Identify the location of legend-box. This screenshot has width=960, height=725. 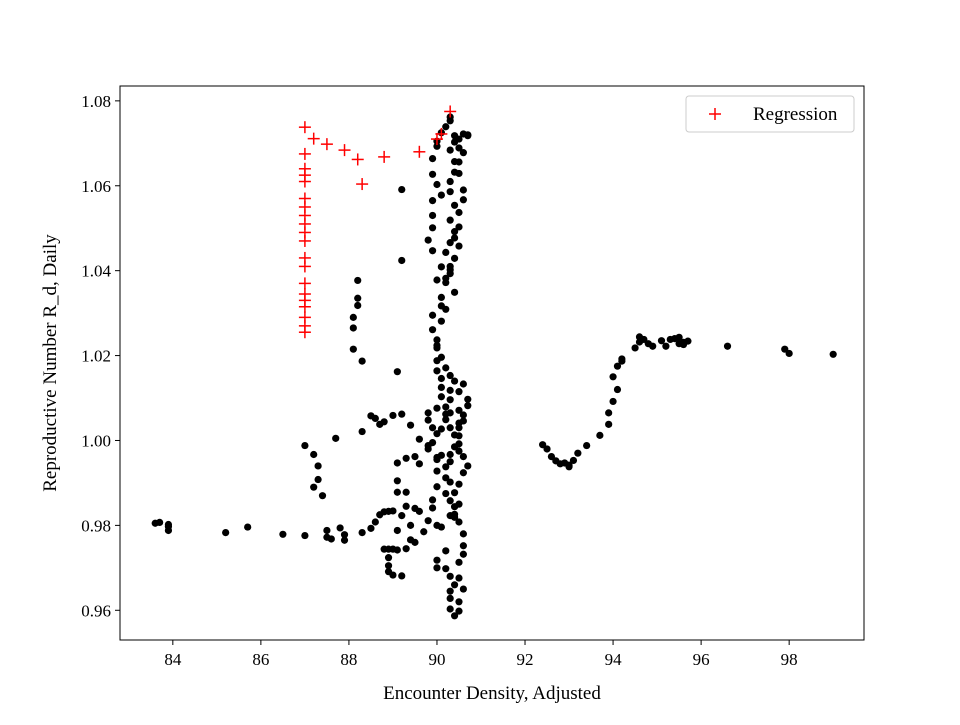
(770, 114).